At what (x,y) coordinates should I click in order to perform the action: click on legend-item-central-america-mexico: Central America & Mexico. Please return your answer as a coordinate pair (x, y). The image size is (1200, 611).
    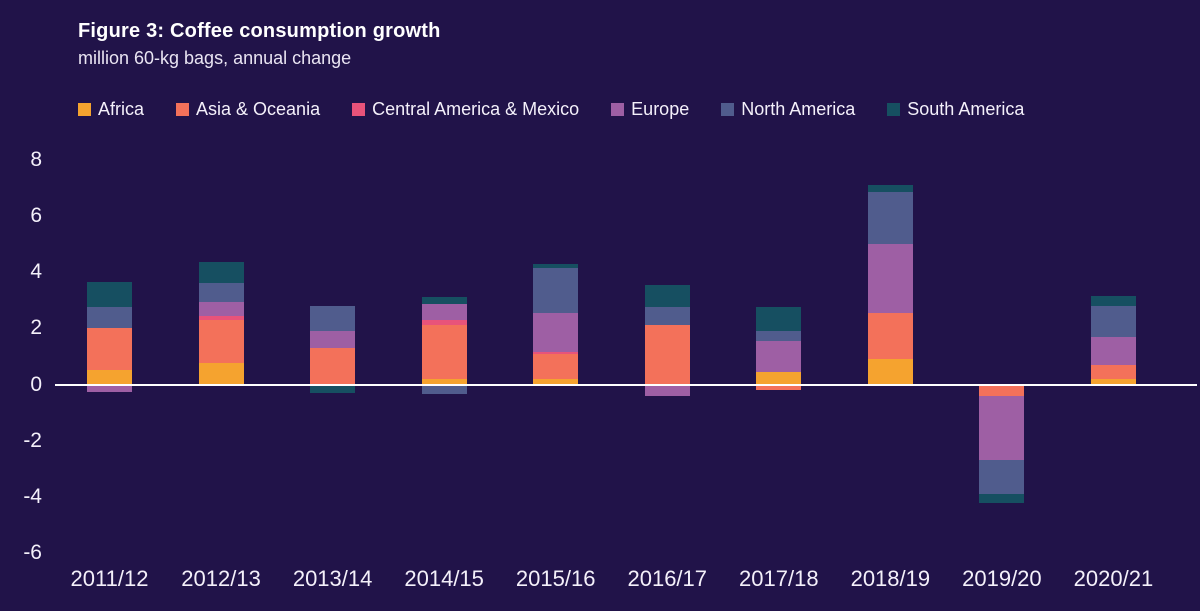
    Looking at the image, I should click on (465, 109).